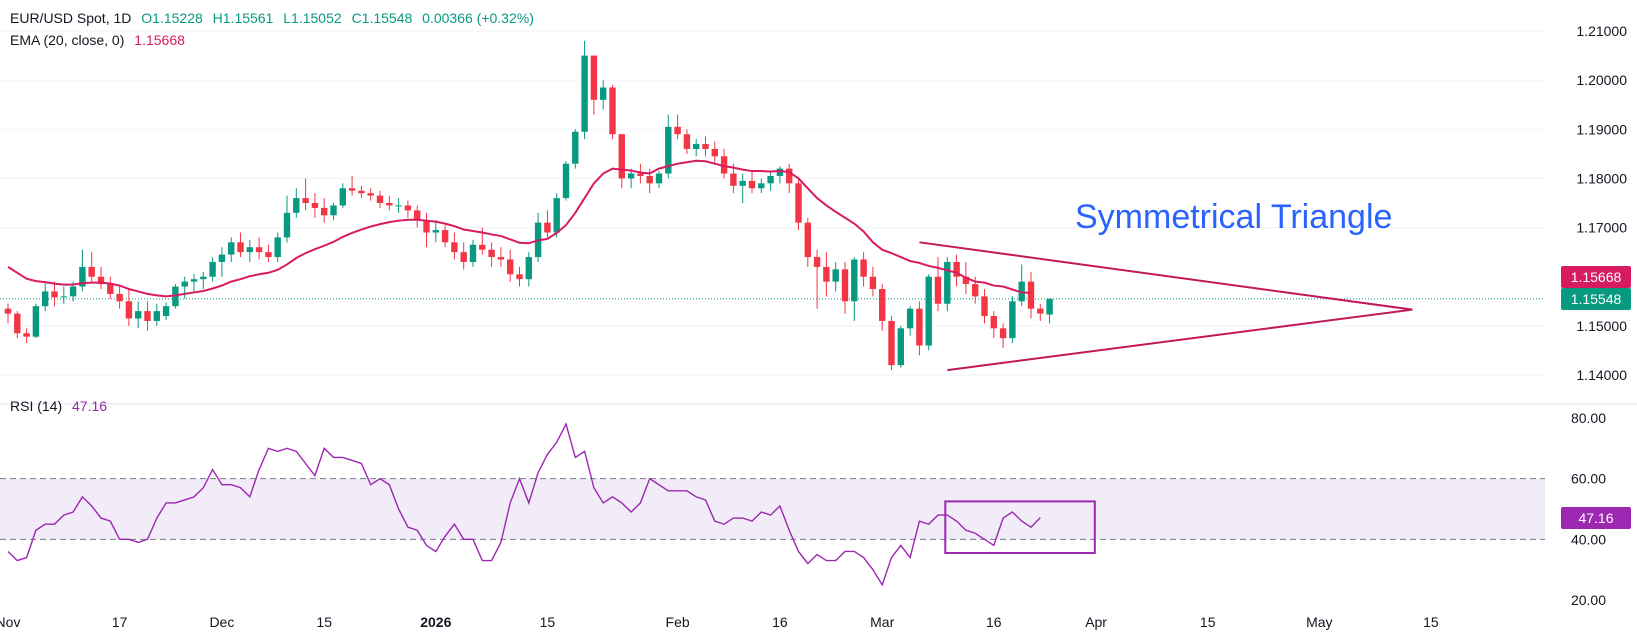 Image resolution: width=1637 pixels, height=641 pixels. What do you see at coordinates (1431, 622) in the screenshot?
I see `time-tick: 15` at bounding box center [1431, 622].